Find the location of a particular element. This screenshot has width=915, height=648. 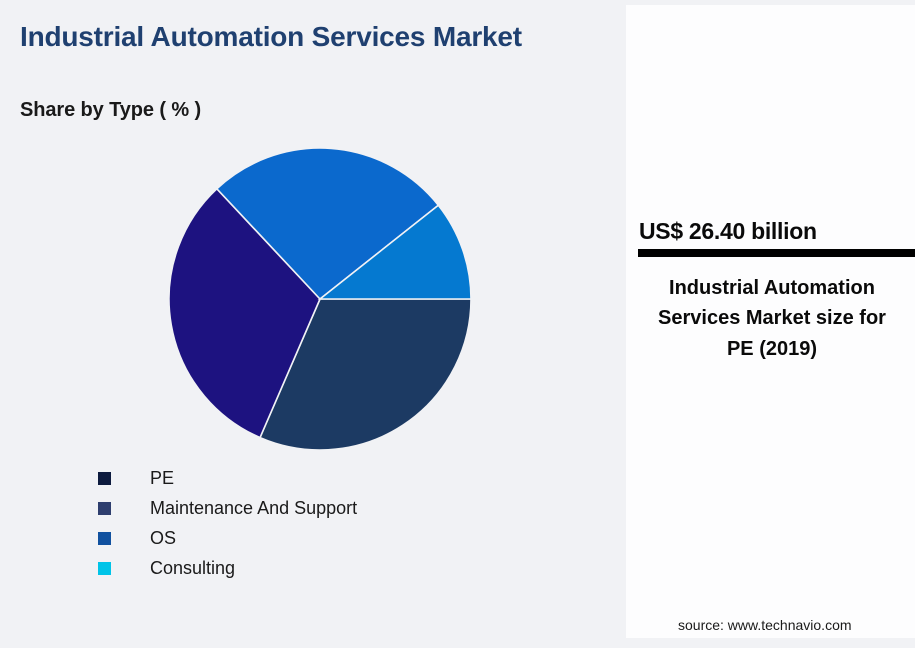

stat-divider is located at coordinates (776, 253).